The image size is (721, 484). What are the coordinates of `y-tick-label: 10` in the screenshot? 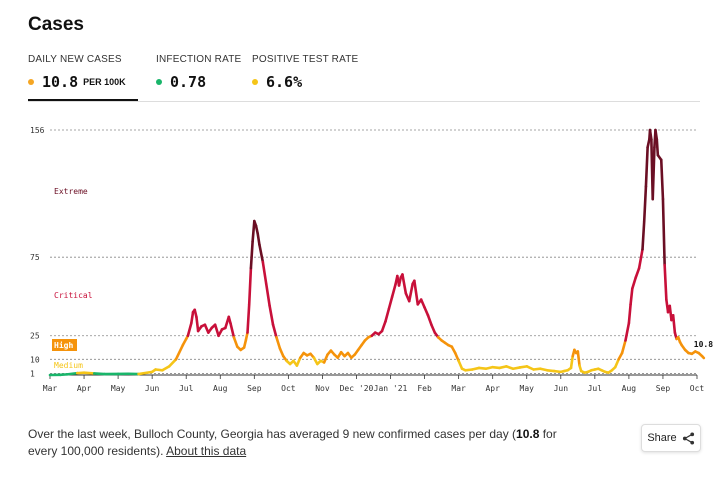 It's located at (35, 359).